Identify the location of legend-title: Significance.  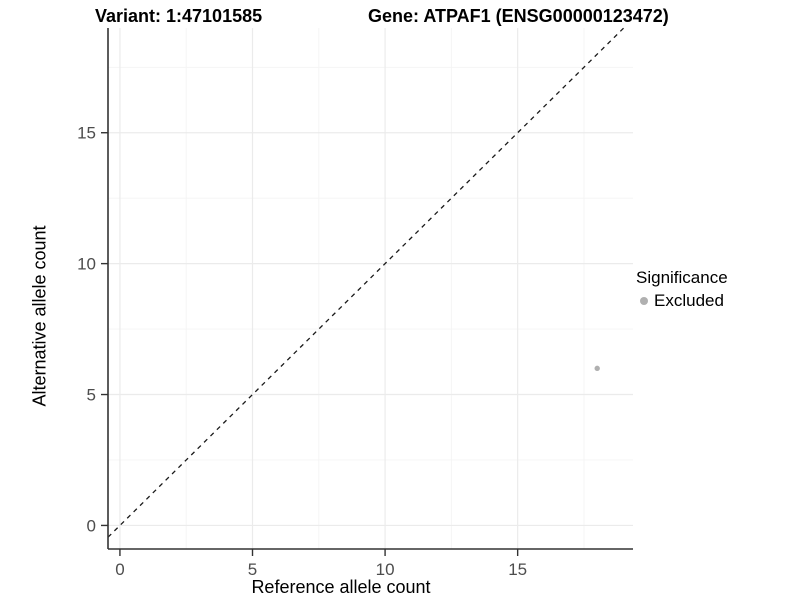
(682, 277).